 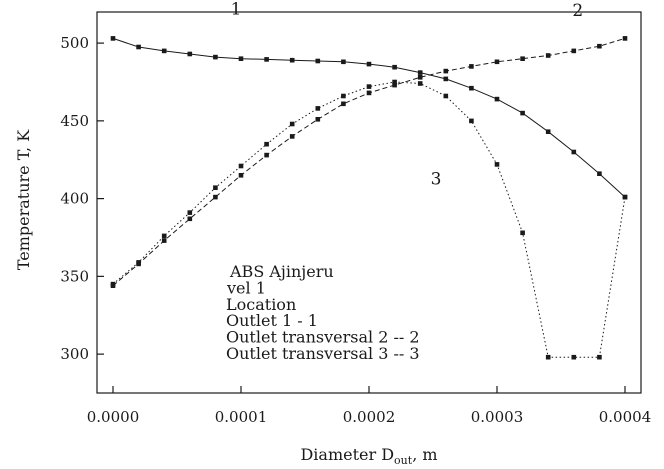 What do you see at coordinates (403, 460) in the screenshot?
I see `x-axis-label-sub: out` at bounding box center [403, 460].